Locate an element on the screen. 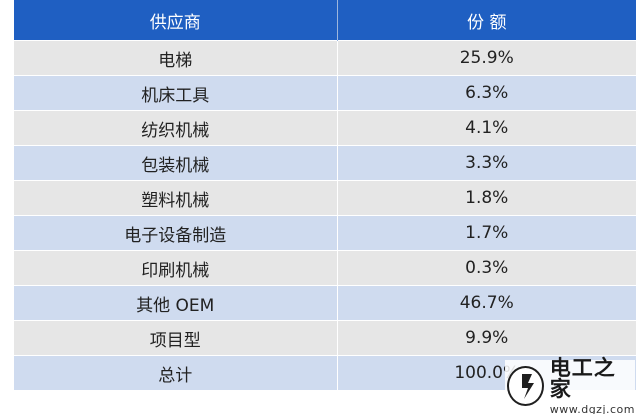 The width and height of the screenshot is (640, 414). table-row: 塑料机械 1.8% is located at coordinates (325, 198).